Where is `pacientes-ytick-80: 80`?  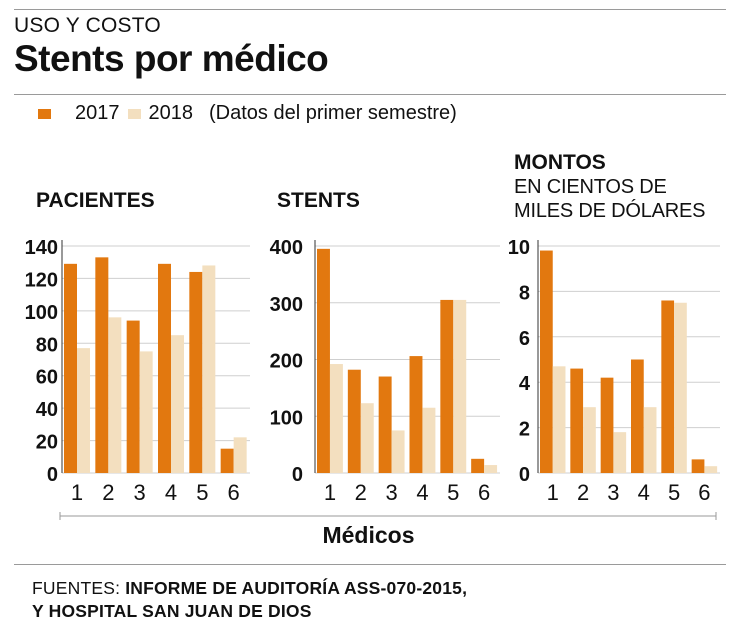
pacientes-ytick-80: 80 is located at coordinates (47, 345).